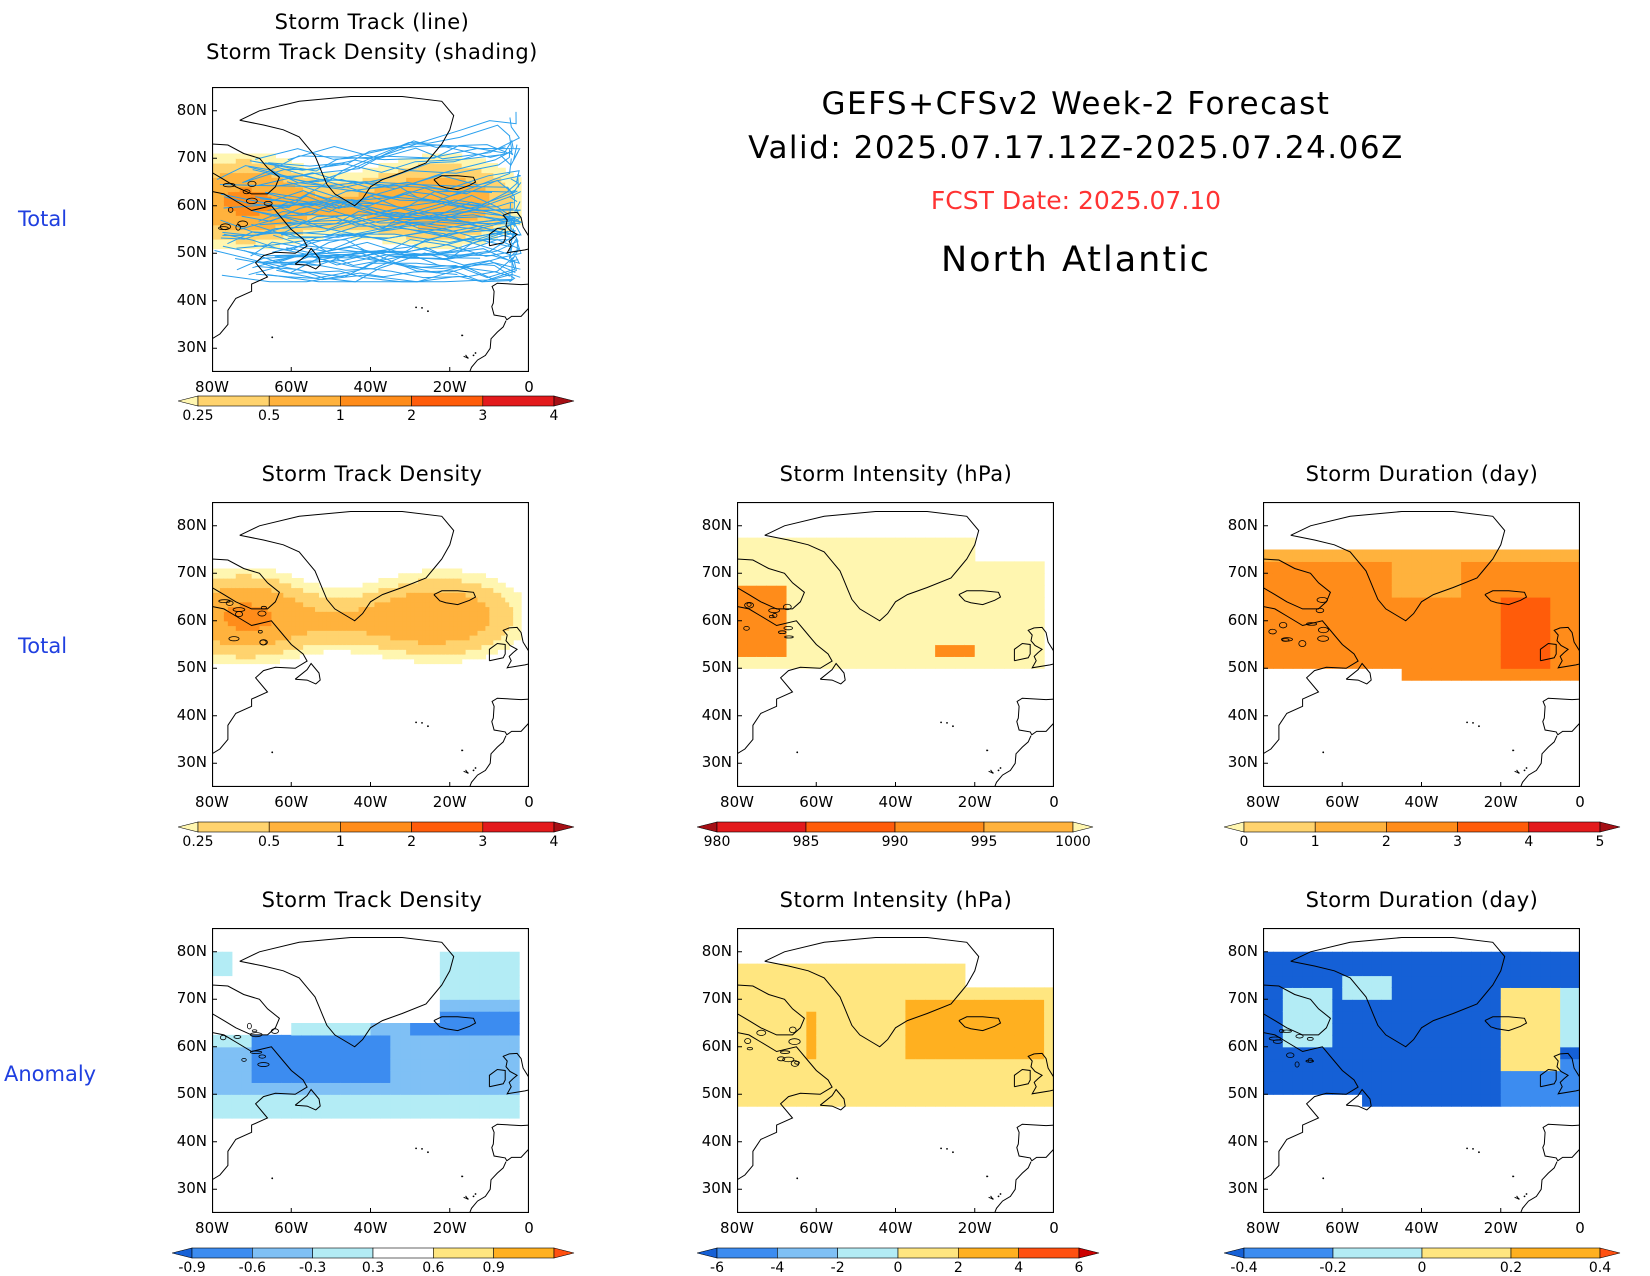 Image resolution: width=1650 pixels, height=1276 pixels. Describe the element at coordinates (1422, 827) in the screenshot. I see `colorbar` at that location.